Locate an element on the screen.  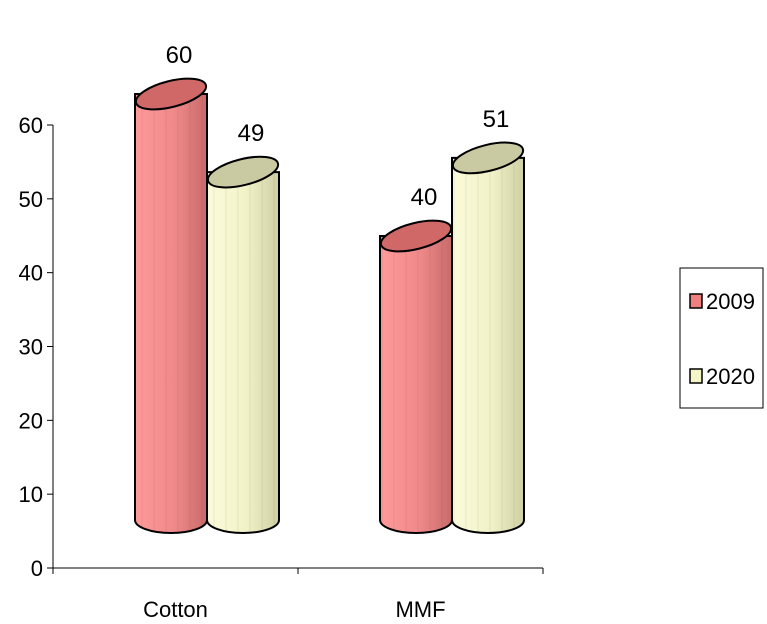
legend-frame is located at coordinates (721, 338).